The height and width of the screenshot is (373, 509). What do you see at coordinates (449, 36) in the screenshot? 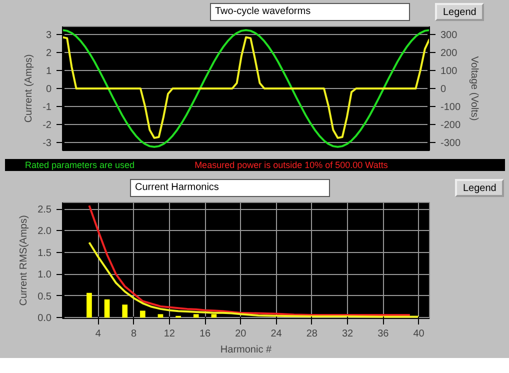
I see `y2-tick-label: 300` at bounding box center [449, 36].